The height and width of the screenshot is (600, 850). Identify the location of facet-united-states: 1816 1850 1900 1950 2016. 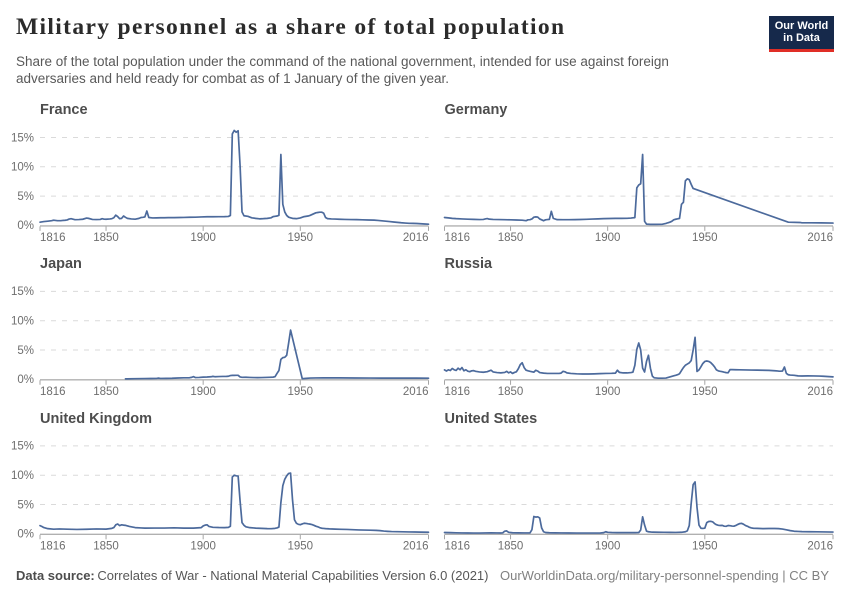
(638, 498).